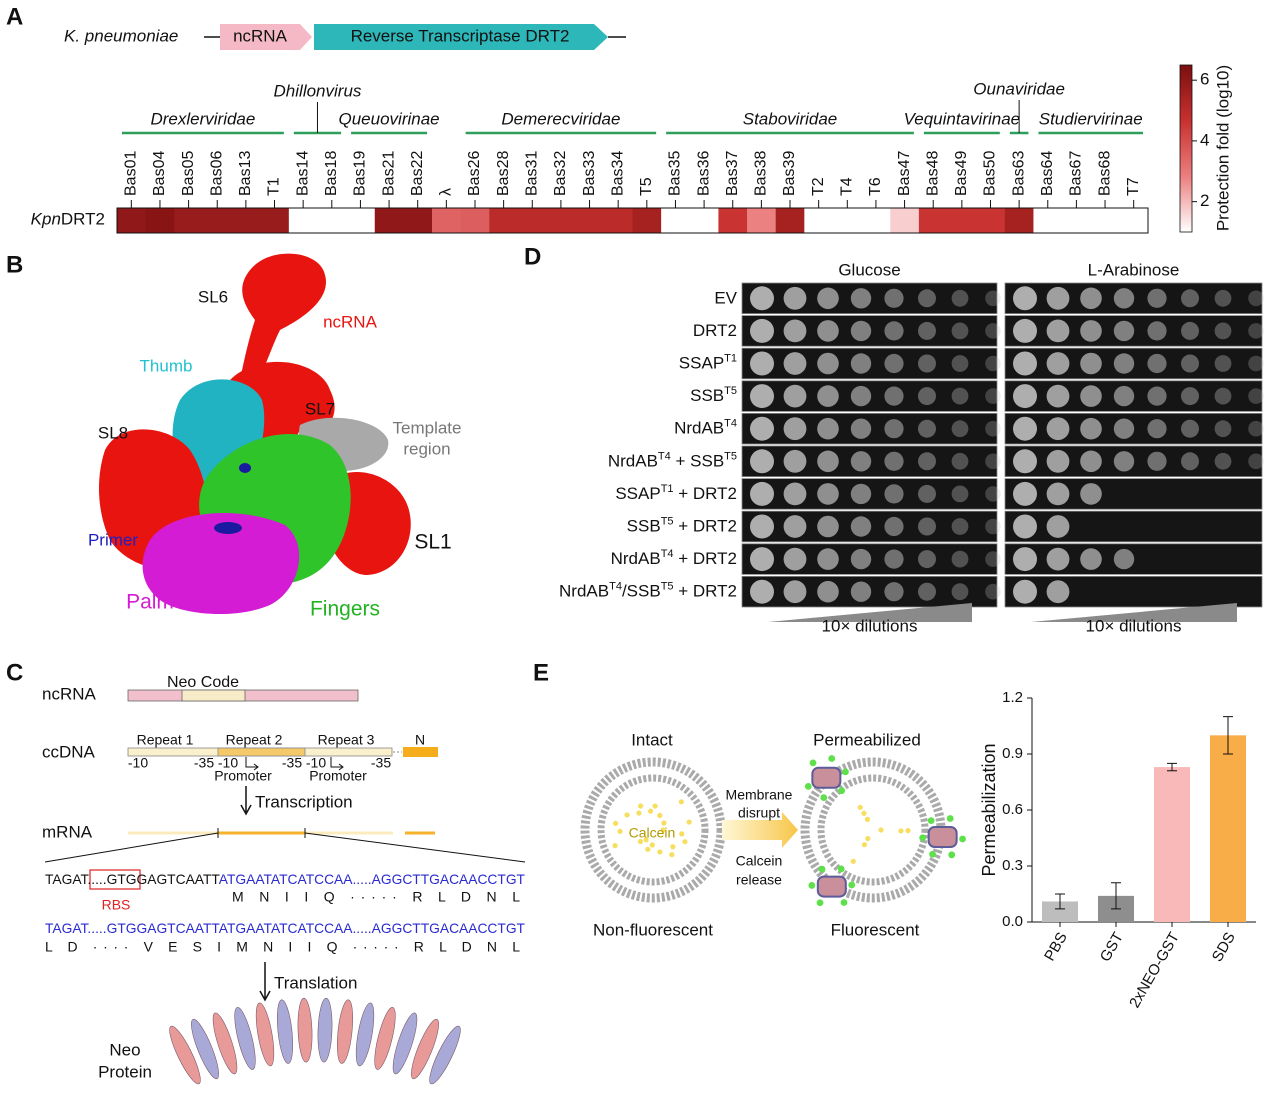 This screenshot has width=1269, height=1114. What do you see at coordinates (14, 264) in the screenshot?
I see `panel-label: B` at bounding box center [14, 264].